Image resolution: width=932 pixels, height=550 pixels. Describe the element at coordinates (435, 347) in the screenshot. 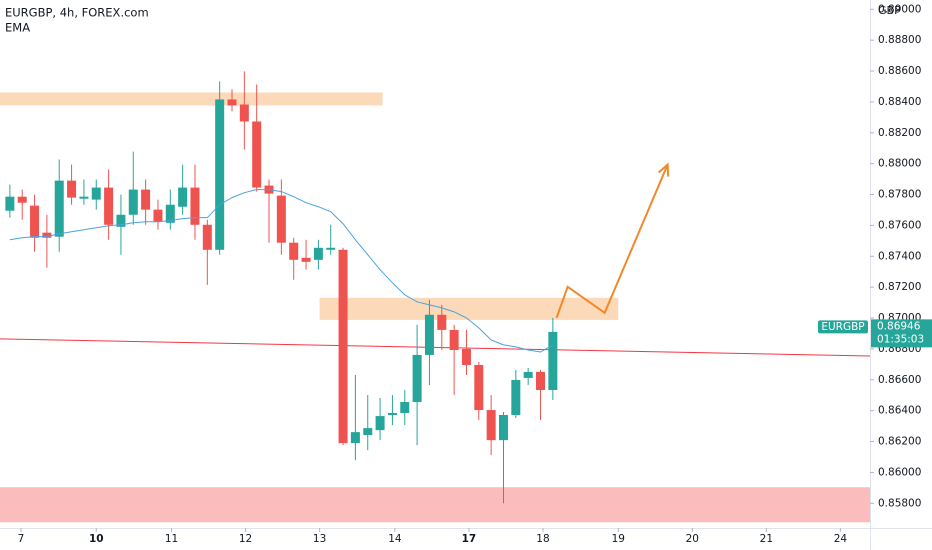

I see `trend-line` at that location.